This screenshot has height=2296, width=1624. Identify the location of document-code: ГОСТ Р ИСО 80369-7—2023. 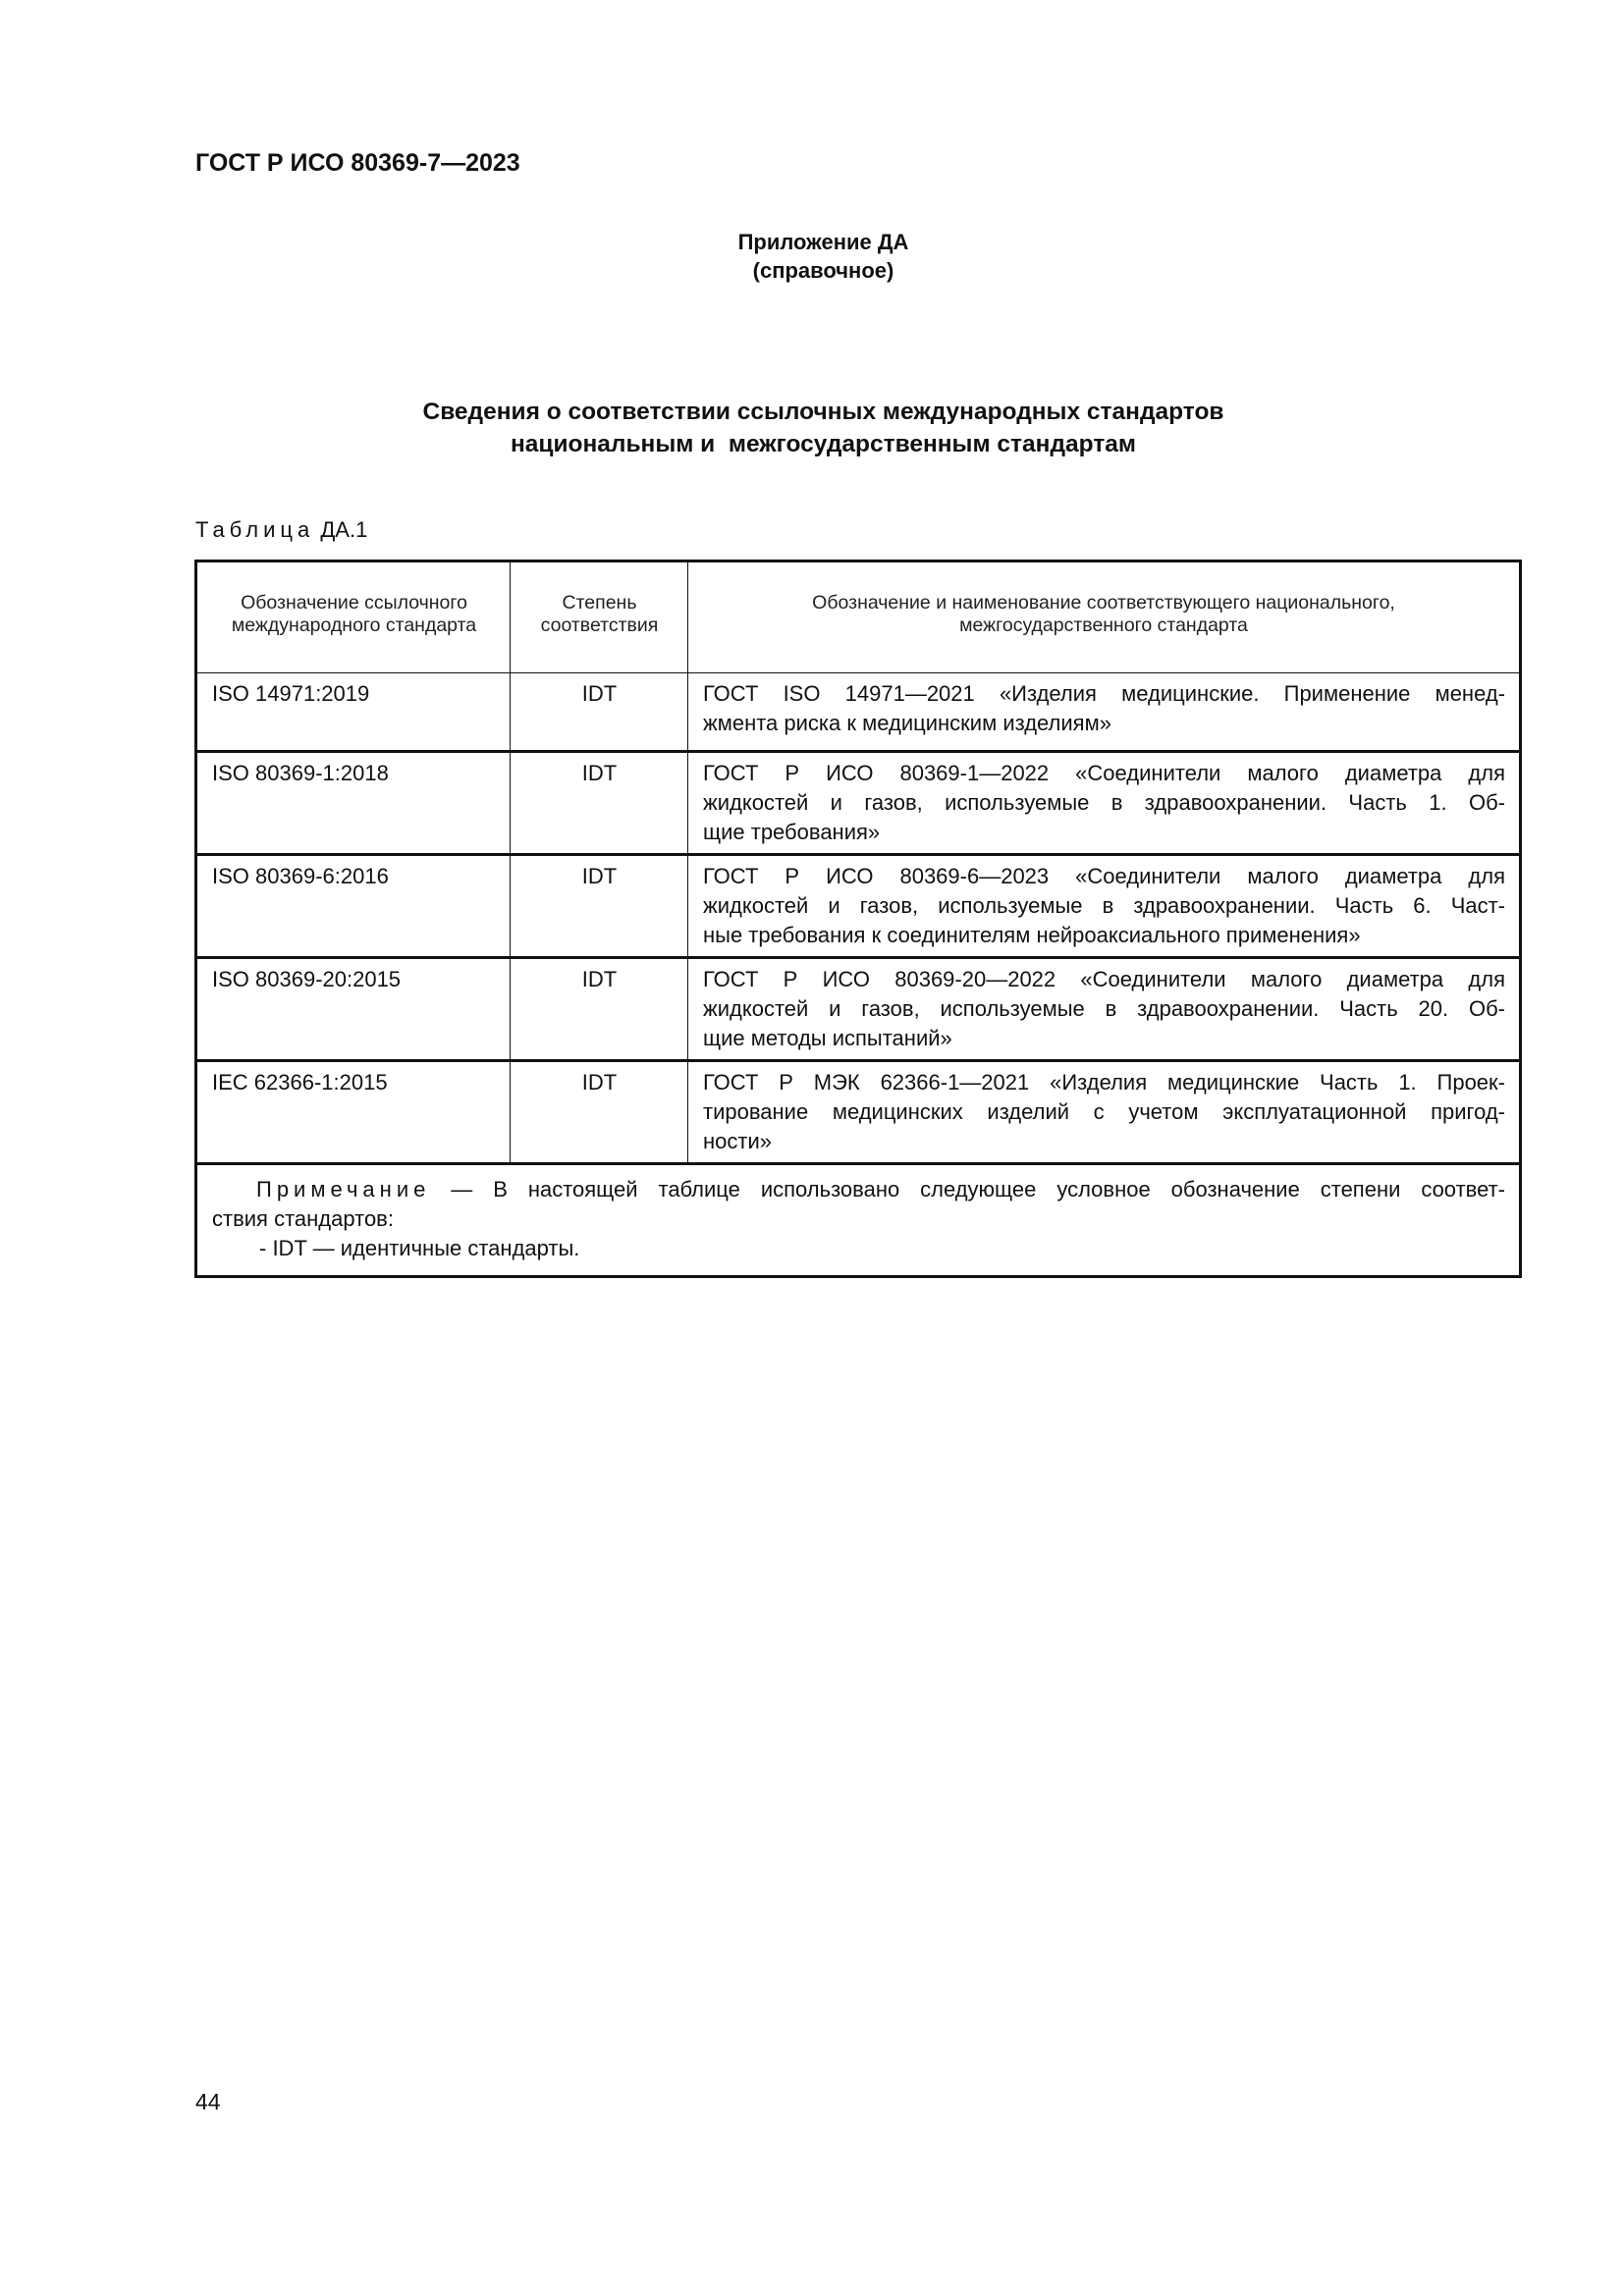
(357, 163).